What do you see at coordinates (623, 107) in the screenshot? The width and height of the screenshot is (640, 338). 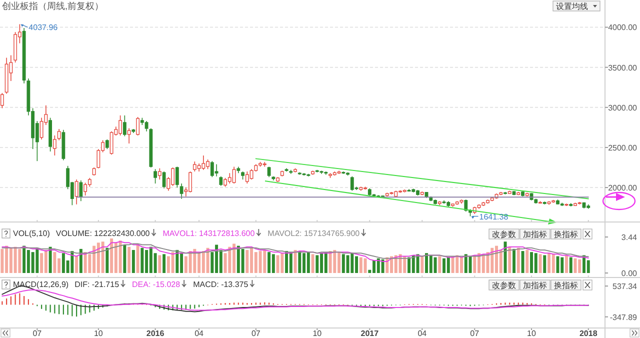 I see `y-tick-label: 3000.00` at bounding box center [623, 107].